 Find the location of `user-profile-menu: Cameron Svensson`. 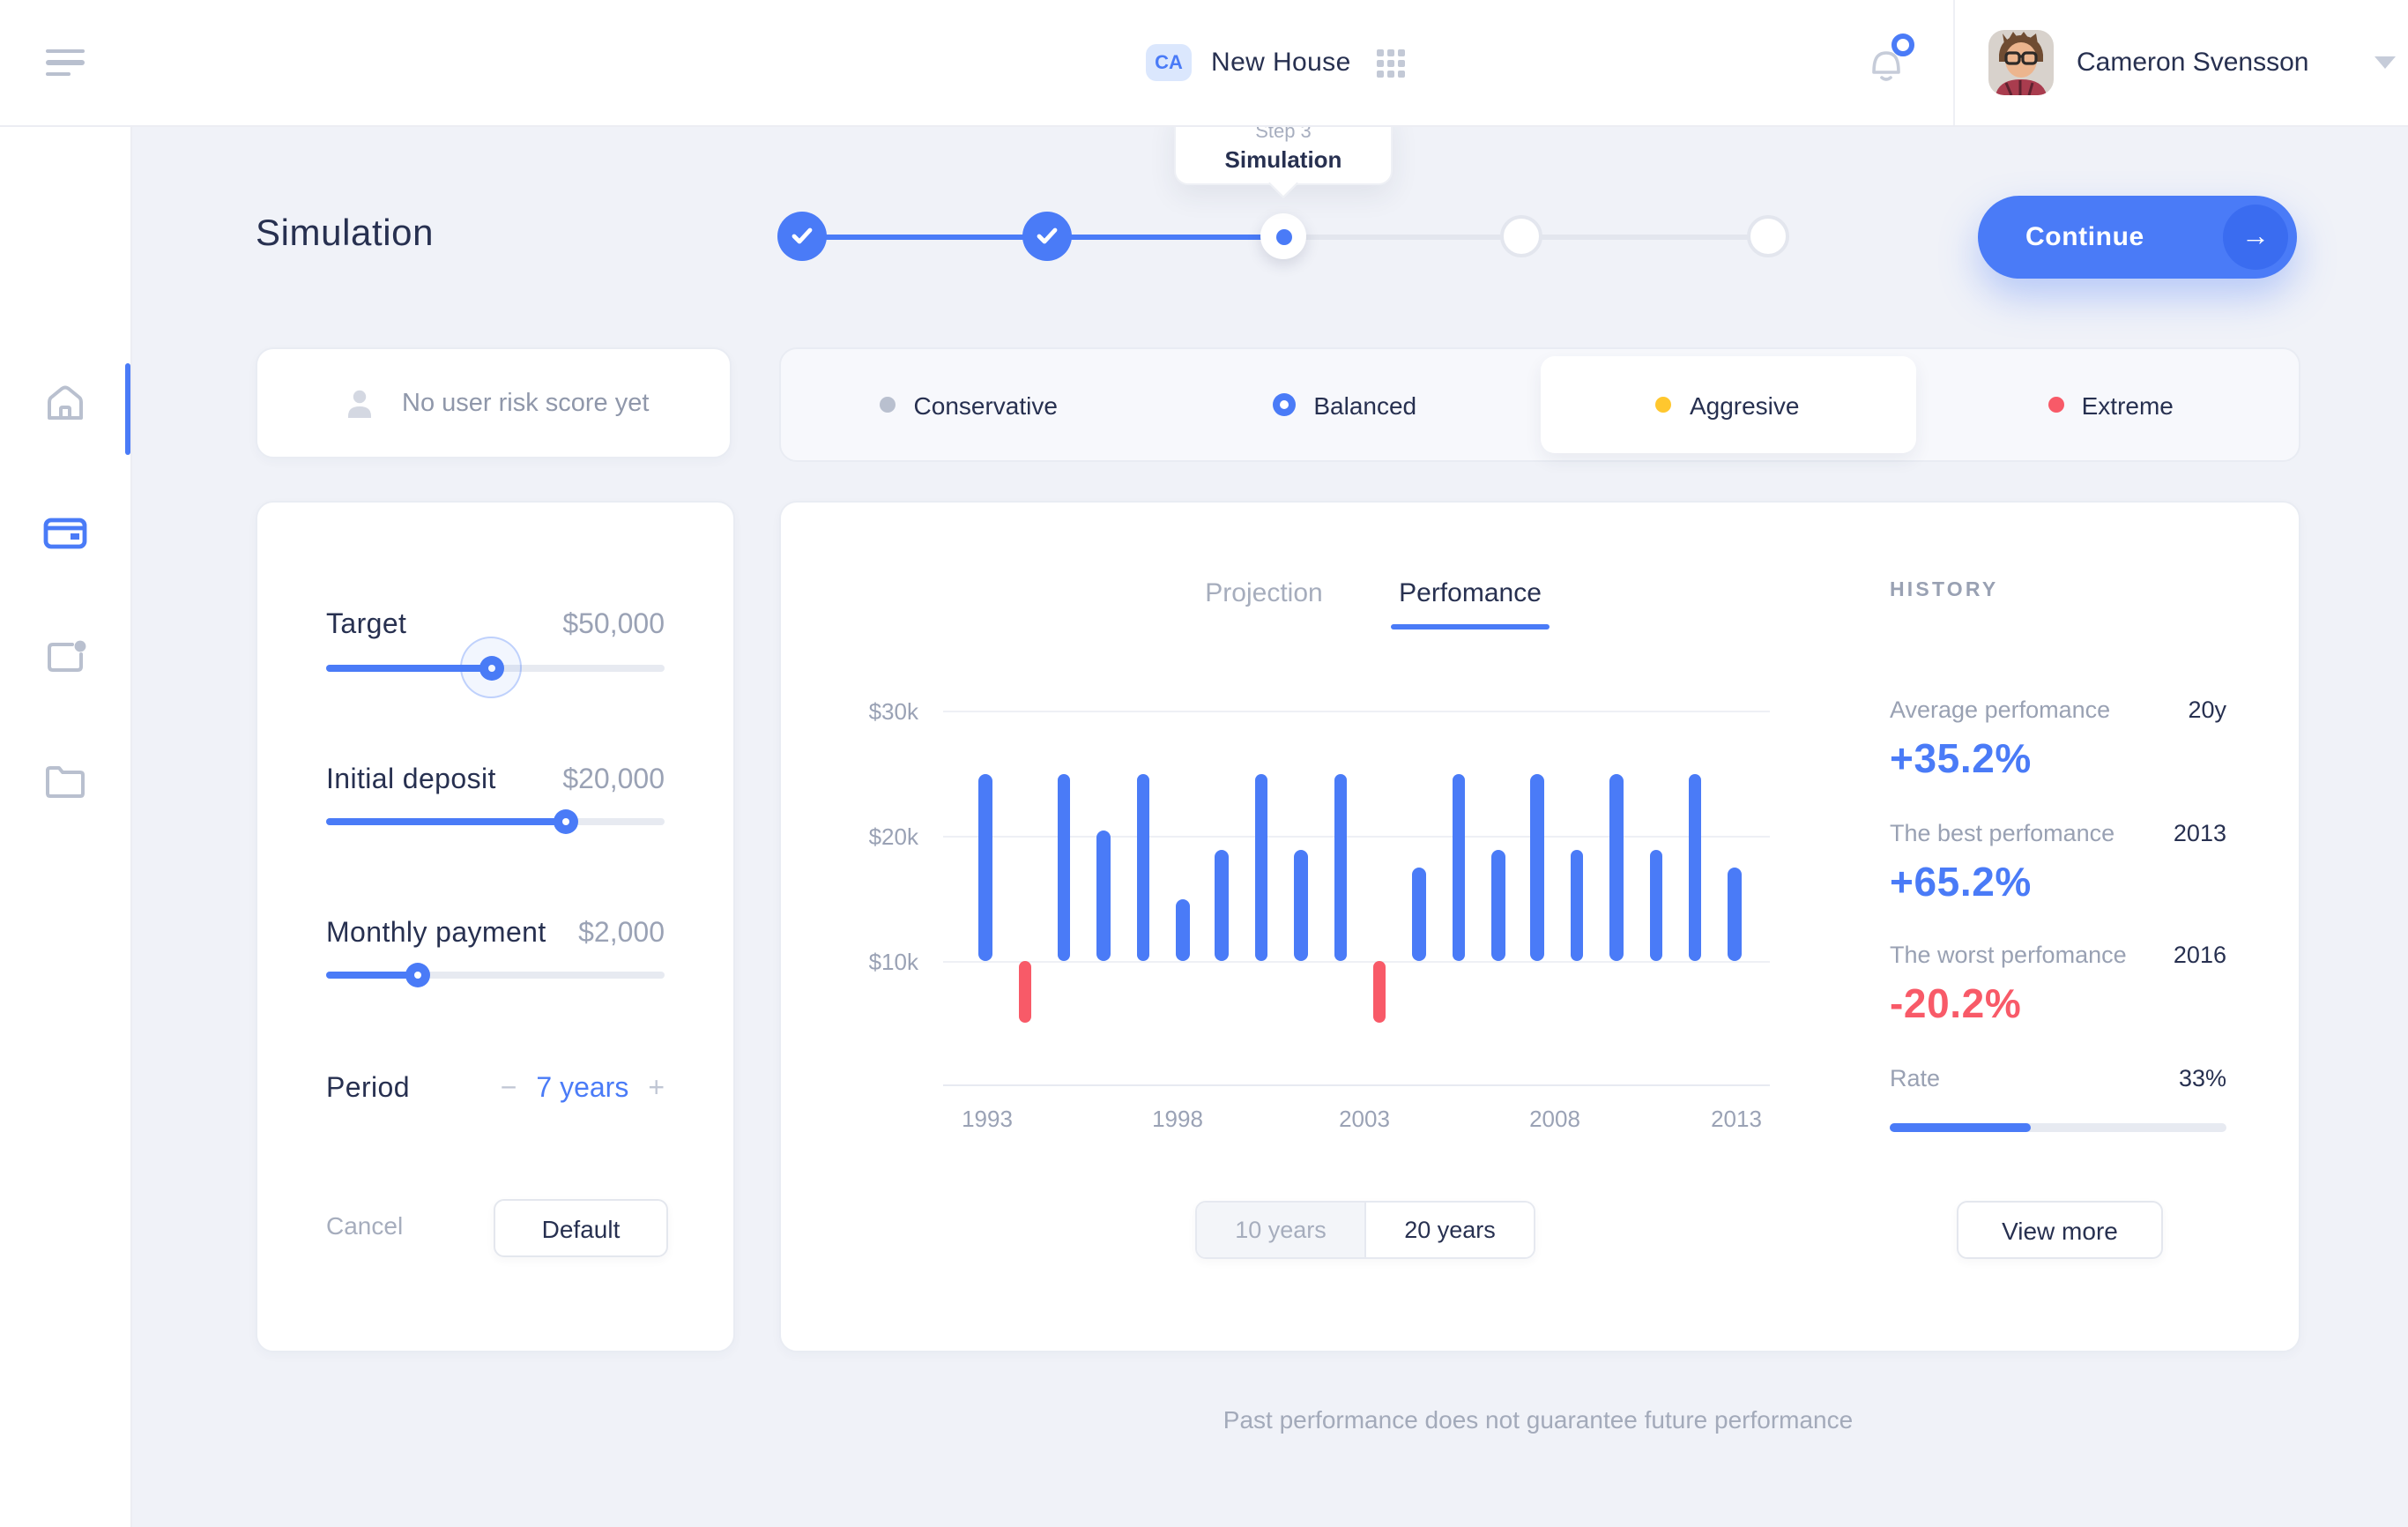

user-profile-menu: Cameron Svensson is located at coordinates (2192, 62).